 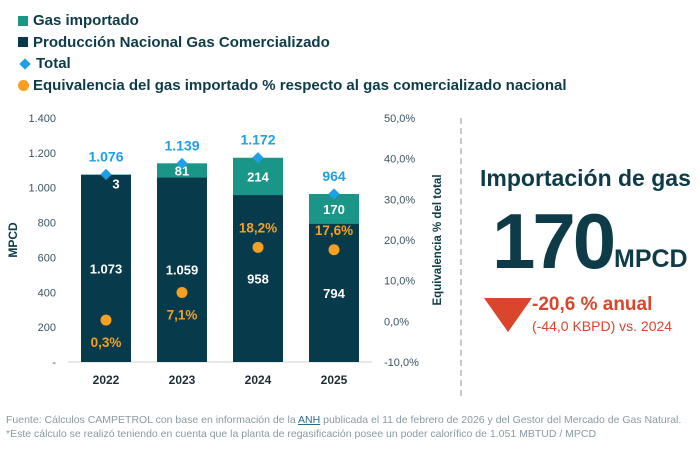 I want to click on panel-unit: MPCD, so click(x=651, y=259).